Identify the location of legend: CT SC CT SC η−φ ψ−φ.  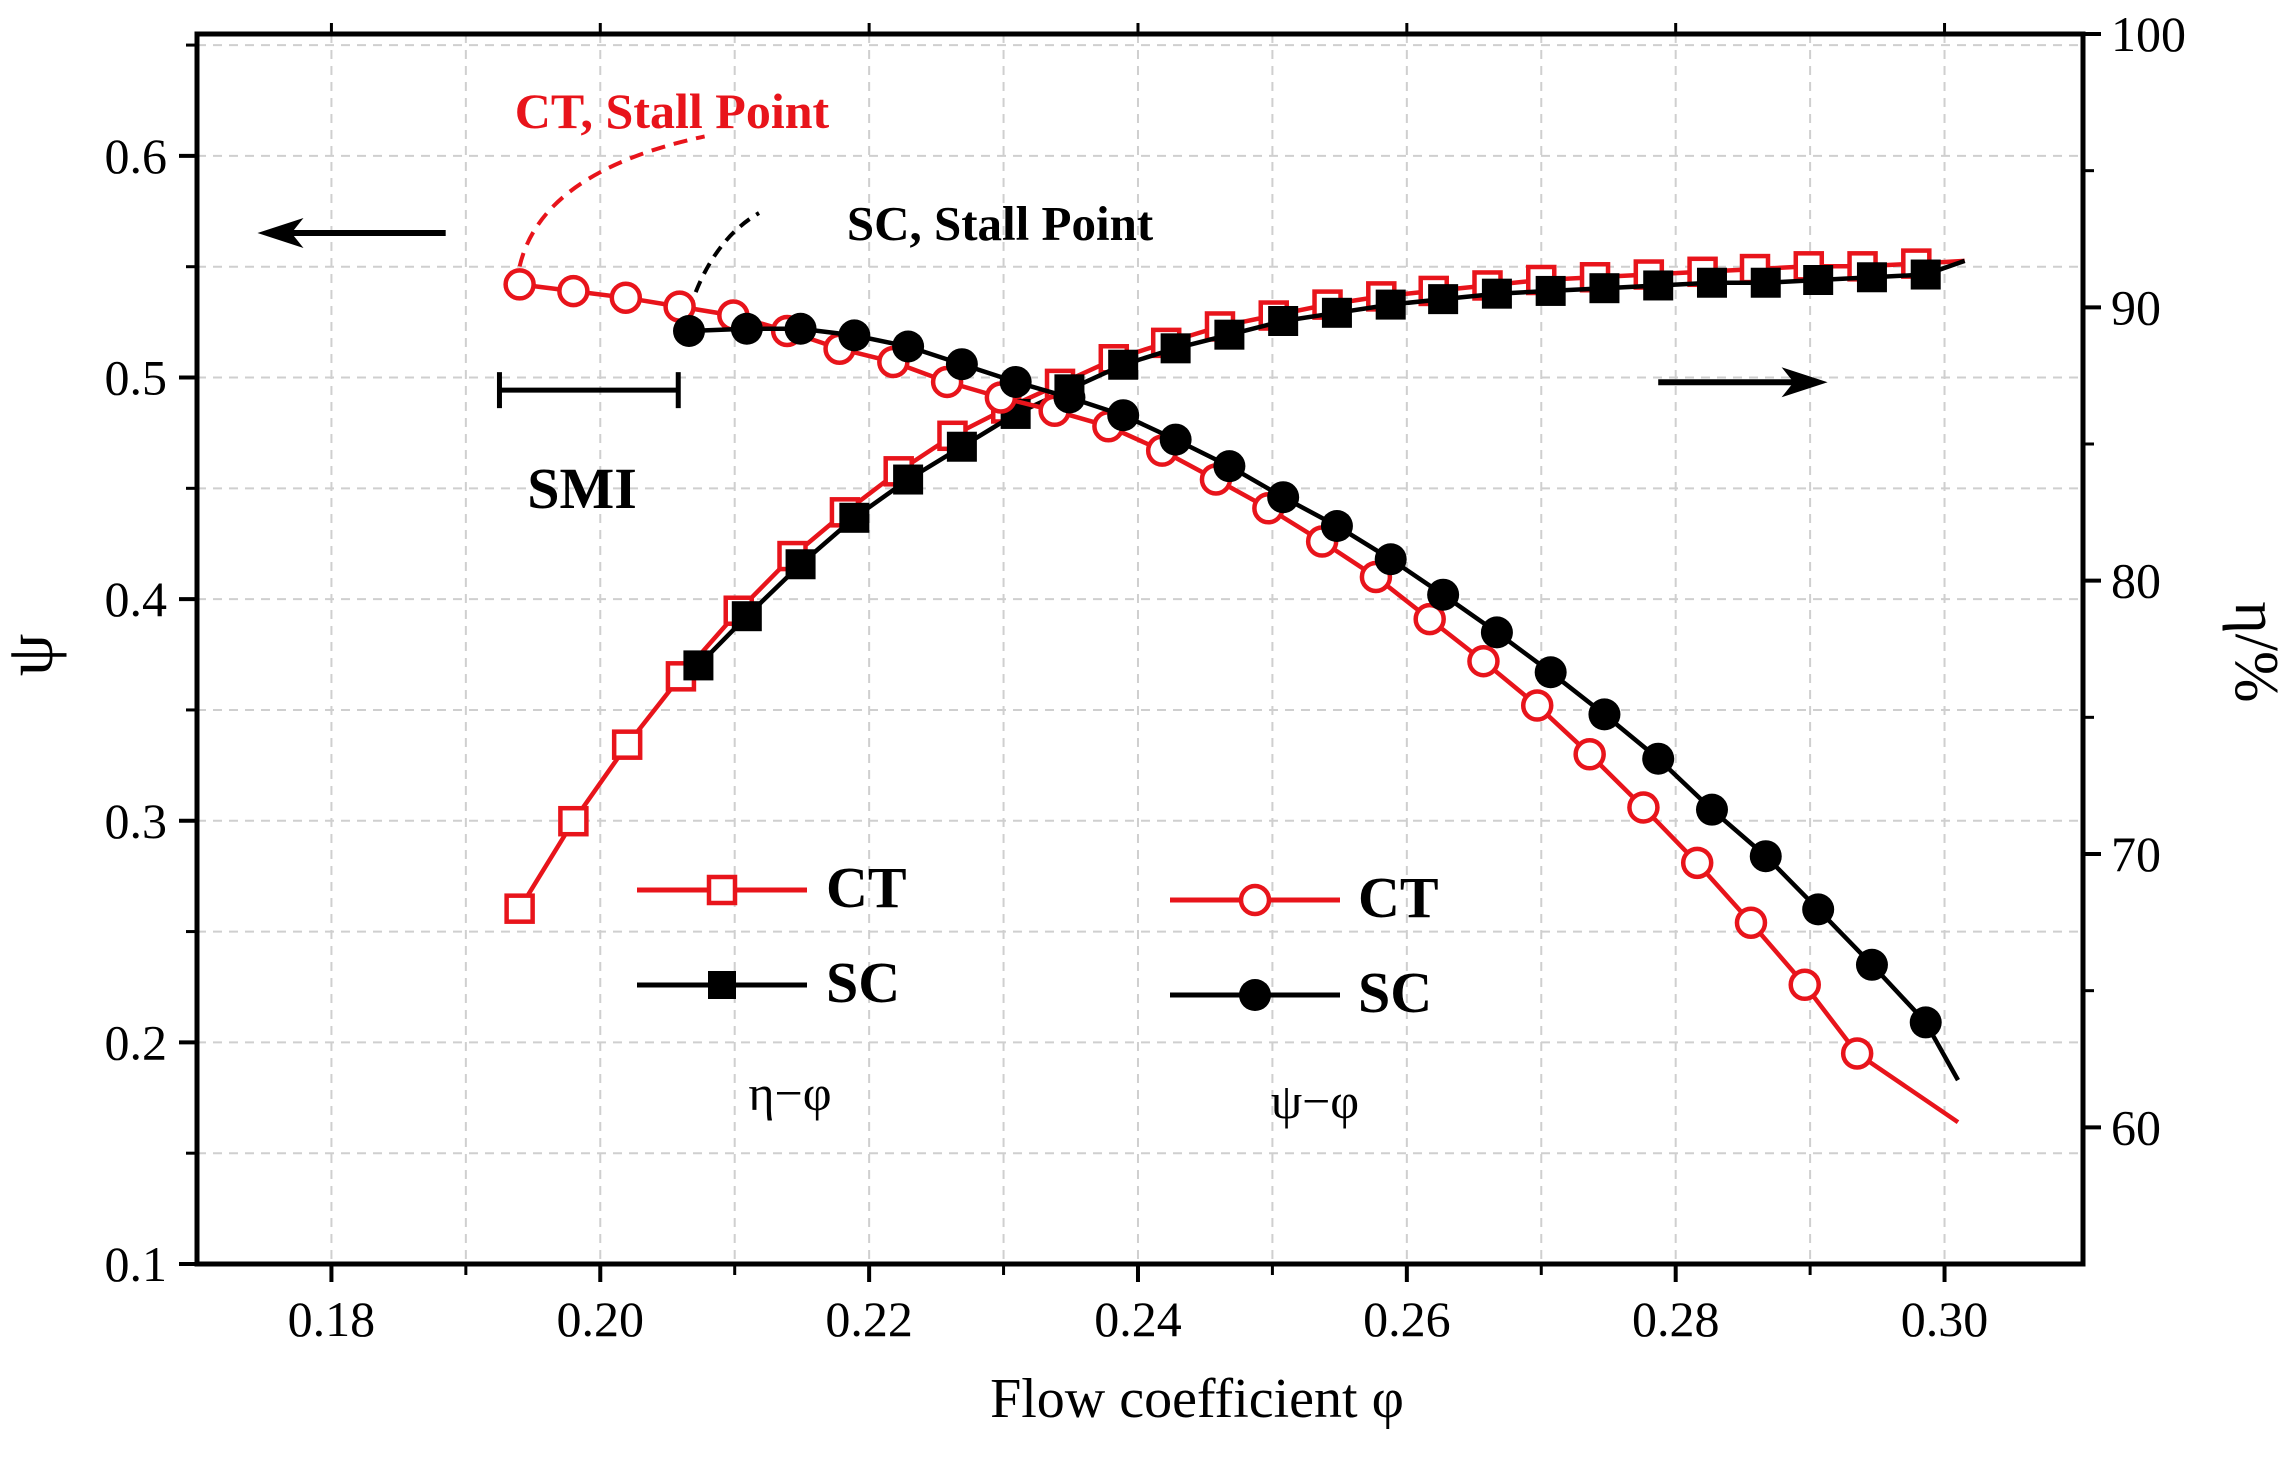
(1038, 992).